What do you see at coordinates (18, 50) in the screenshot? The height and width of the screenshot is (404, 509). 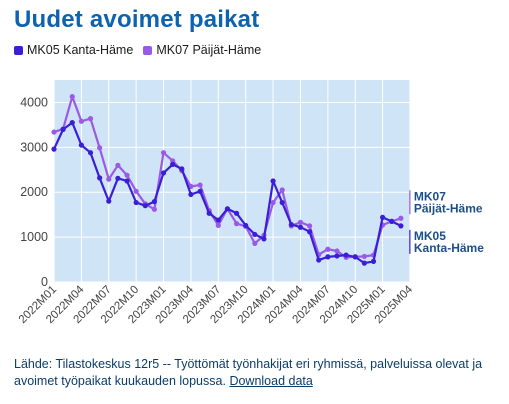 I see `legend-swatch-mk05` at bounding box center [18, 50].